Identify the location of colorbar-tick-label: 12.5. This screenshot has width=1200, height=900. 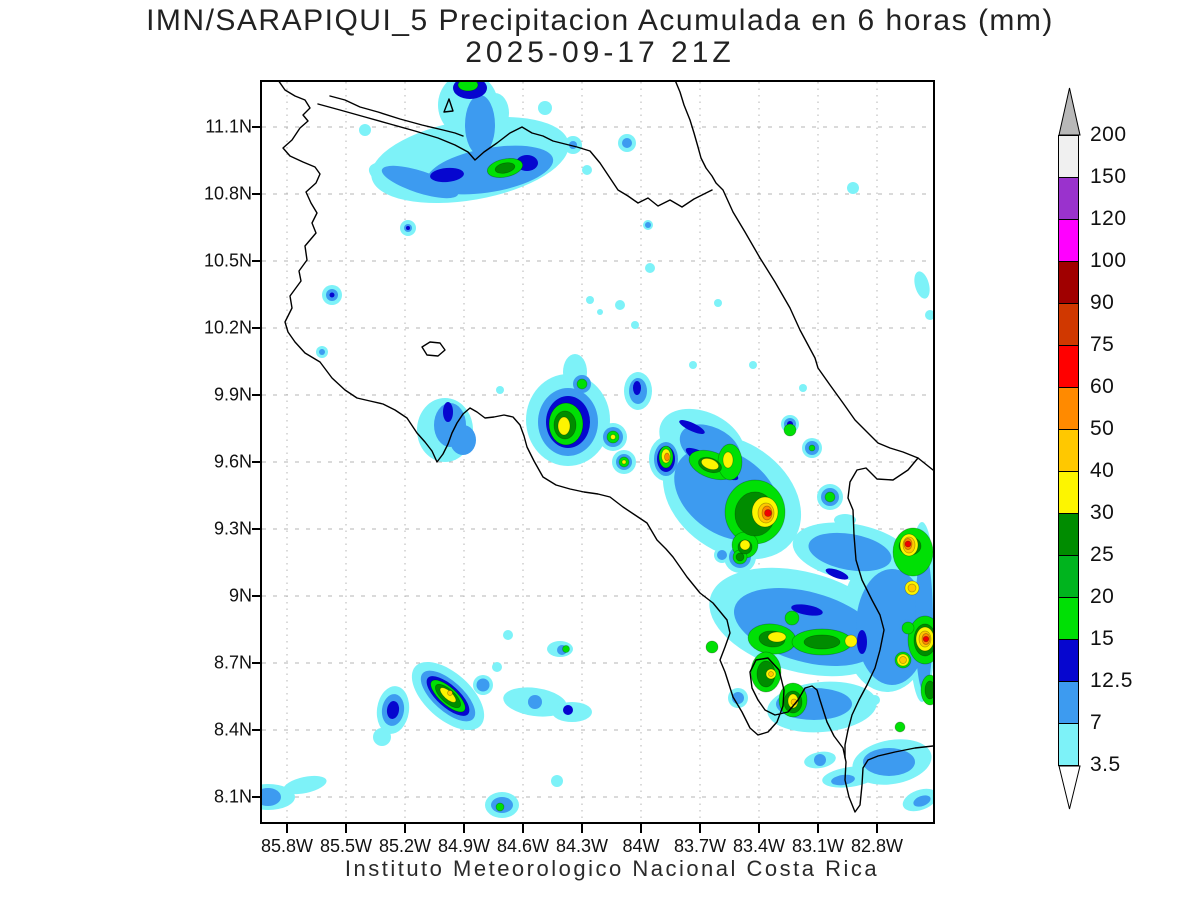
(1111, 680).